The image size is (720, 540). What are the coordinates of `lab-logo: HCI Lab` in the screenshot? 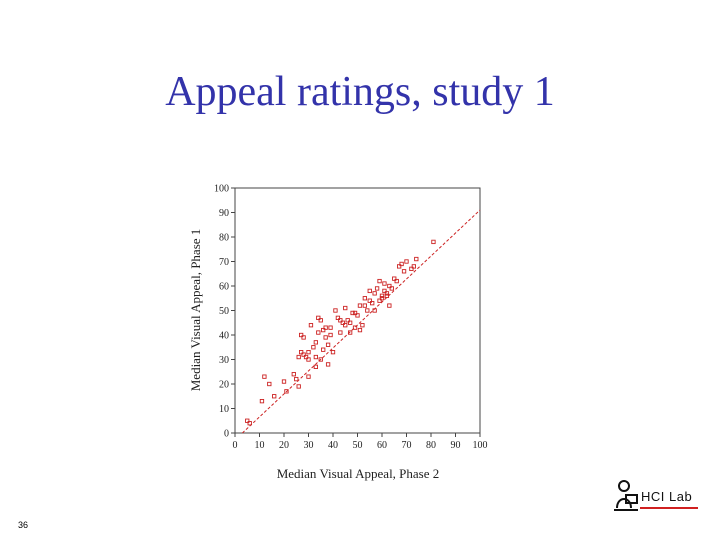 It's located at (658, 496).